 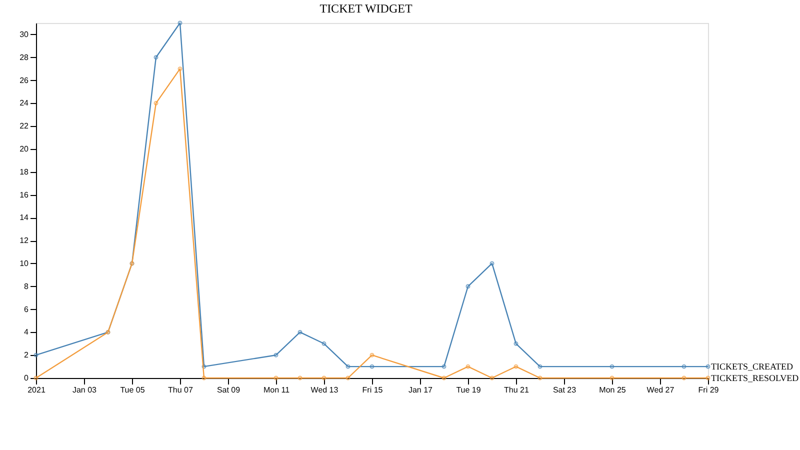 I want to click on y-tick-label: 6, so click(x=27, y=309).